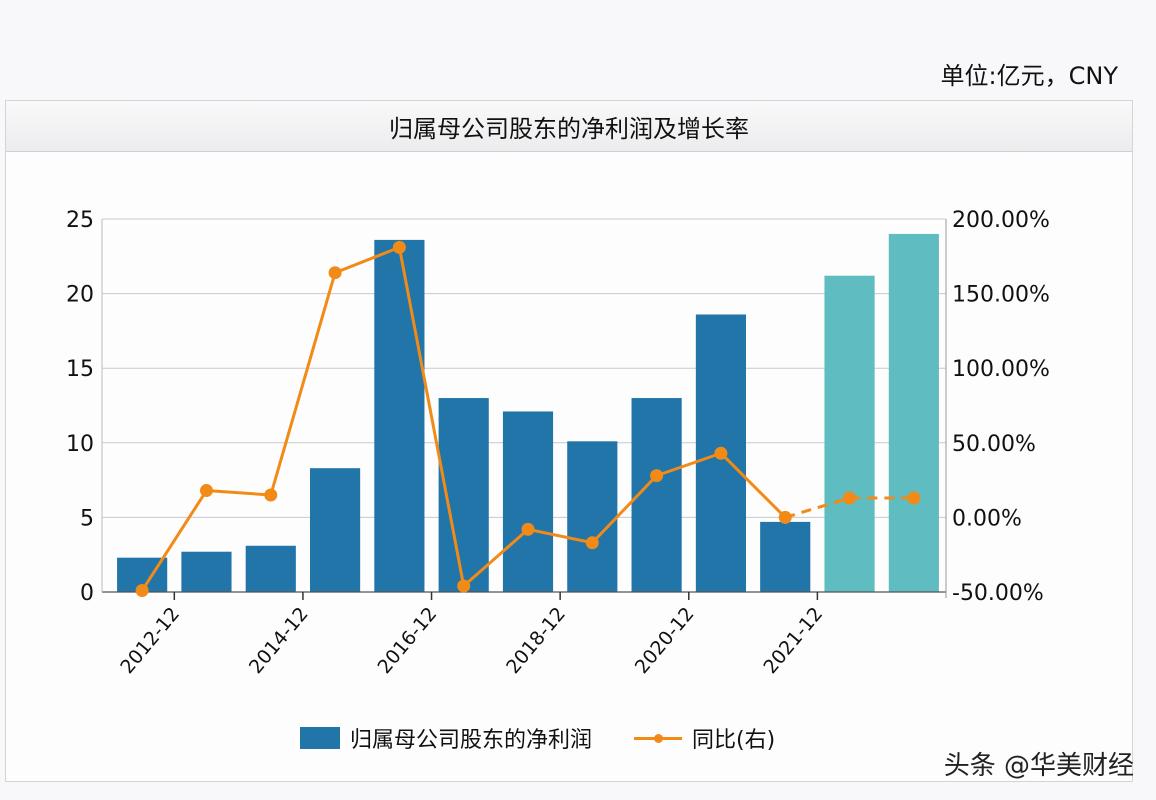 The height and width of the screenshot is (800, 1156). What do you see at coordinates (734, 740) in the screenshot?
I see `legend-line-label: 同比(右)` at bounding box center [734, 740].